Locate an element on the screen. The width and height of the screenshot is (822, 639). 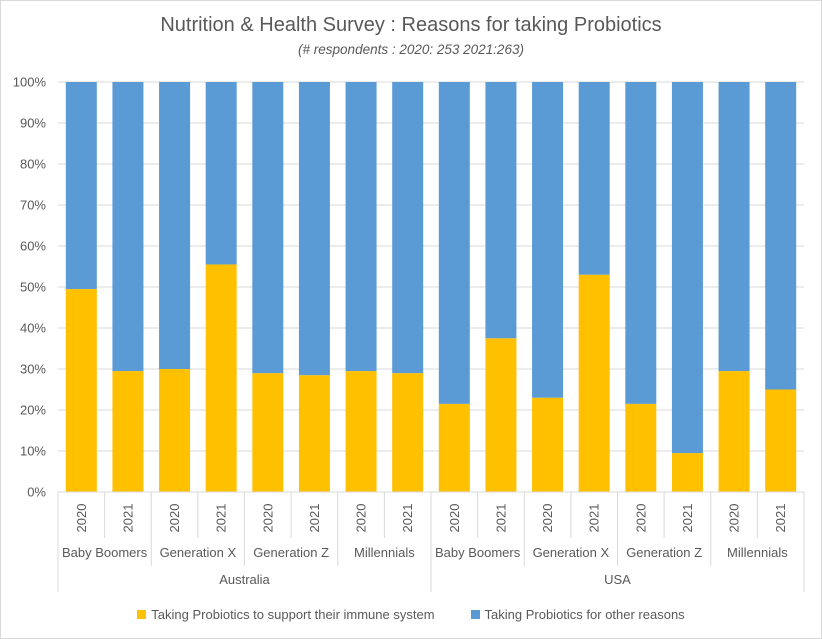
legend-label-other: Taking Probiotics for other reasons is located at coordinates (584, 614).